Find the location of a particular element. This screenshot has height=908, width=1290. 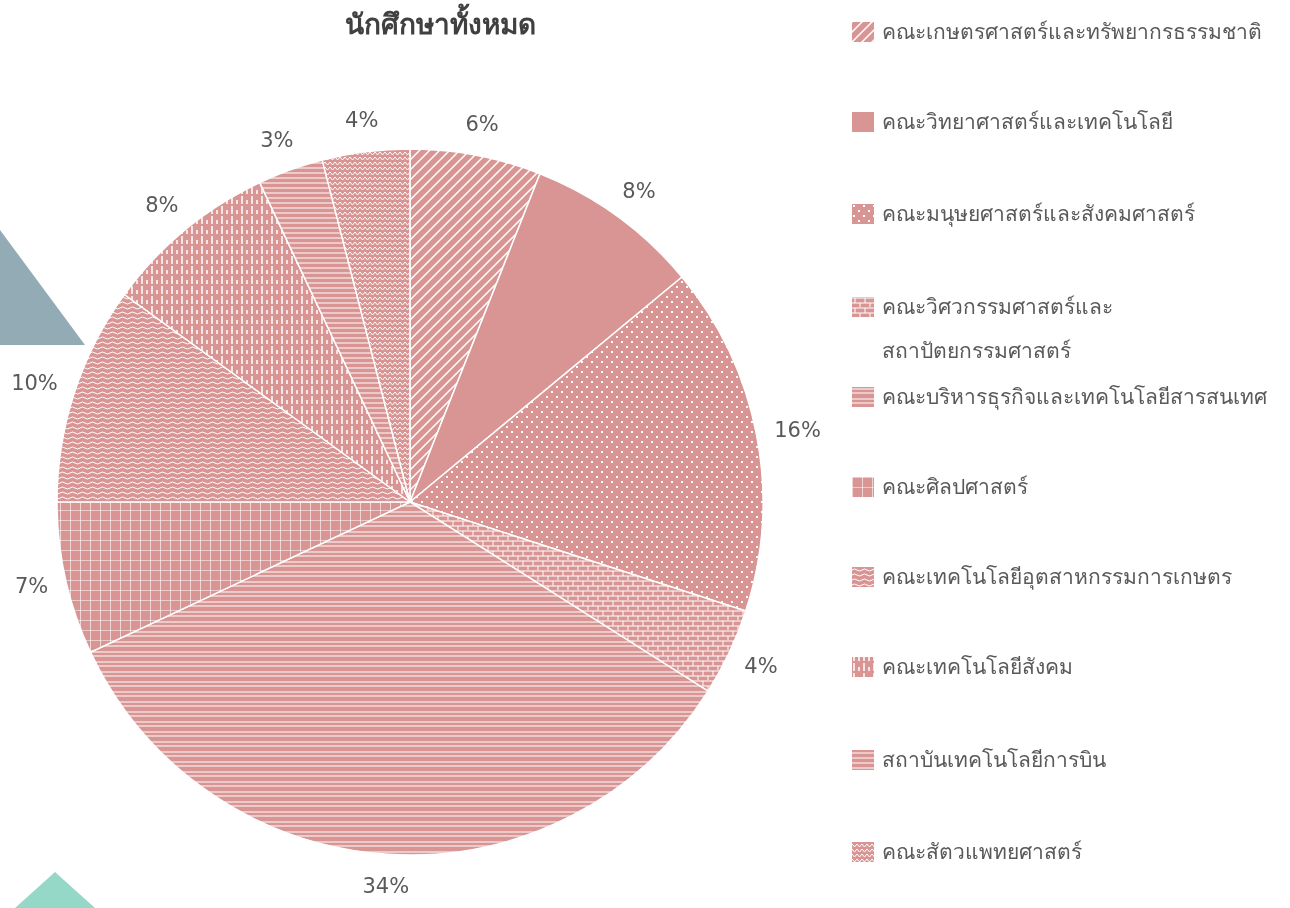

chart-title: นักศึกษาทั้งหมด is located at coordinates (440, 22).